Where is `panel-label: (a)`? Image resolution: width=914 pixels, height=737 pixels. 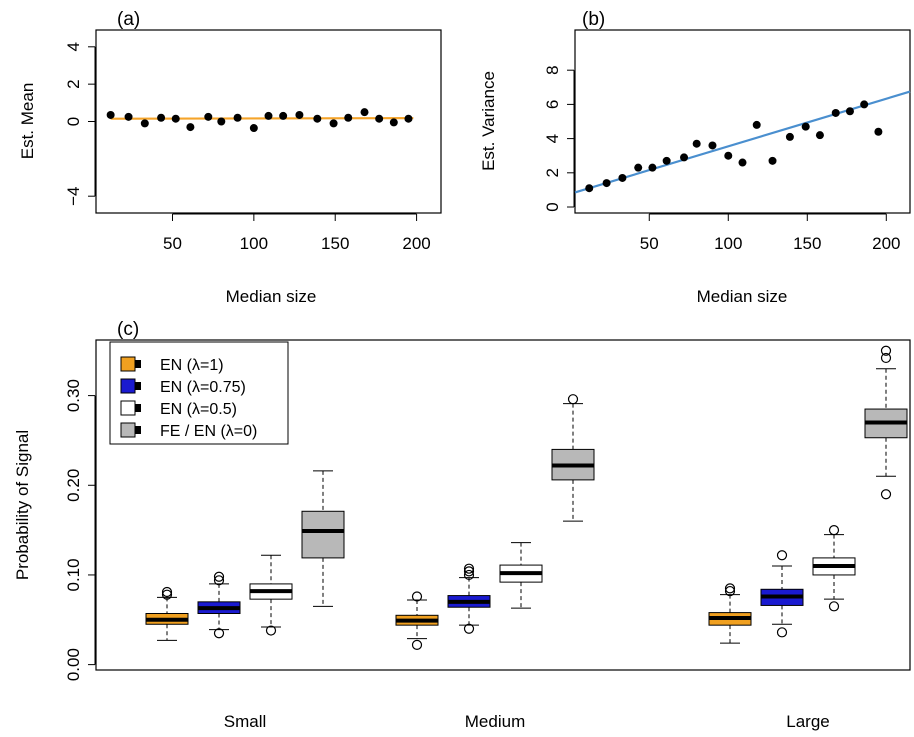
panel-label: (a) is located at coordinates (128, 19).